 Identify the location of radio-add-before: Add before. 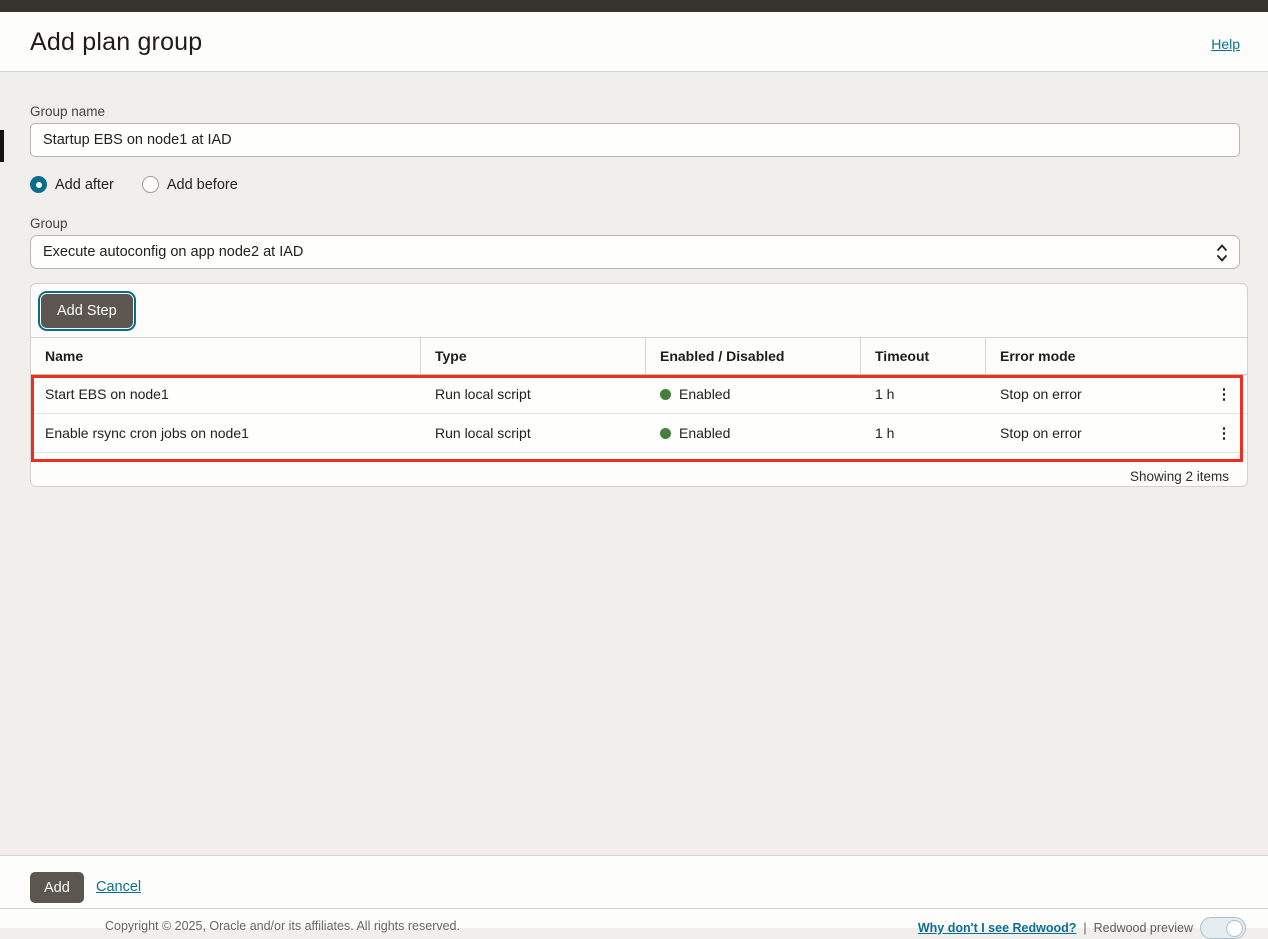
(189, 184).